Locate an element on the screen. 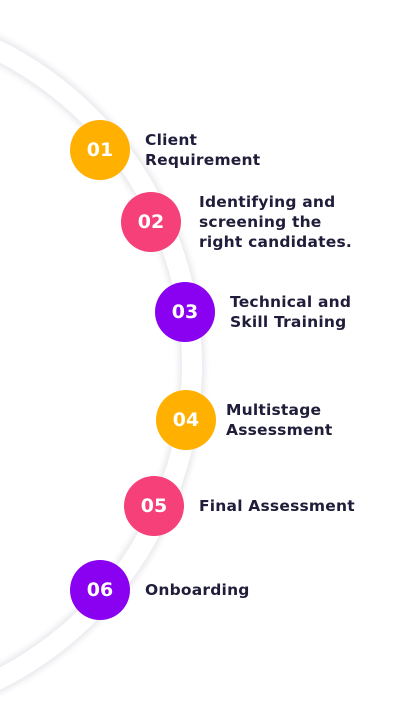 The height and width of the screenshot is (703, 411). step-3-label: Technical and Skill Training is located at coordinates (290, 312).